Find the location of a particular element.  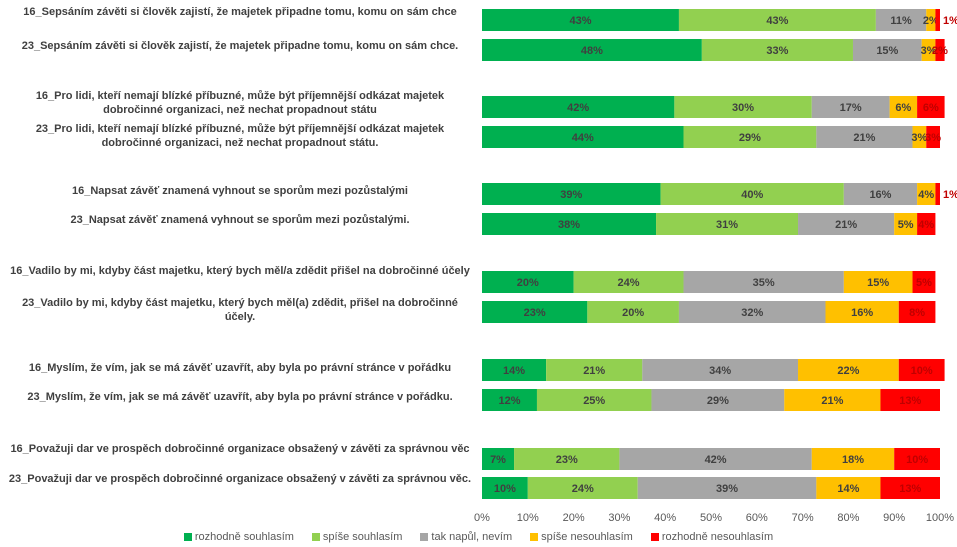

legend-label: rozhodně souhlasím is located at coordinates (244, 537).